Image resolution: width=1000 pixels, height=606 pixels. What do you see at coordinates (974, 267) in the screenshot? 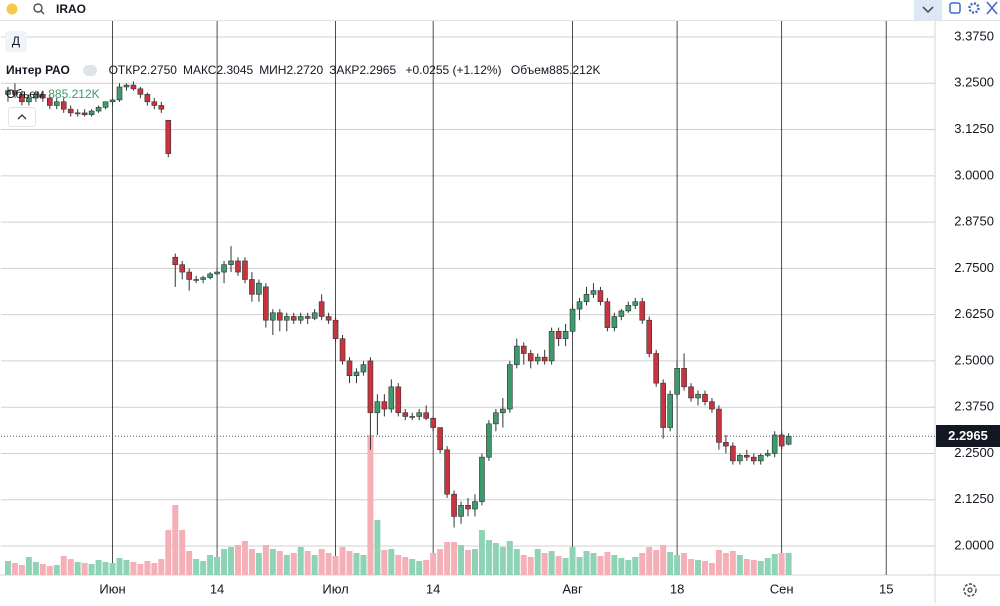
I see `y-tick-label: 2.7500` at bounding box center [974, 267].